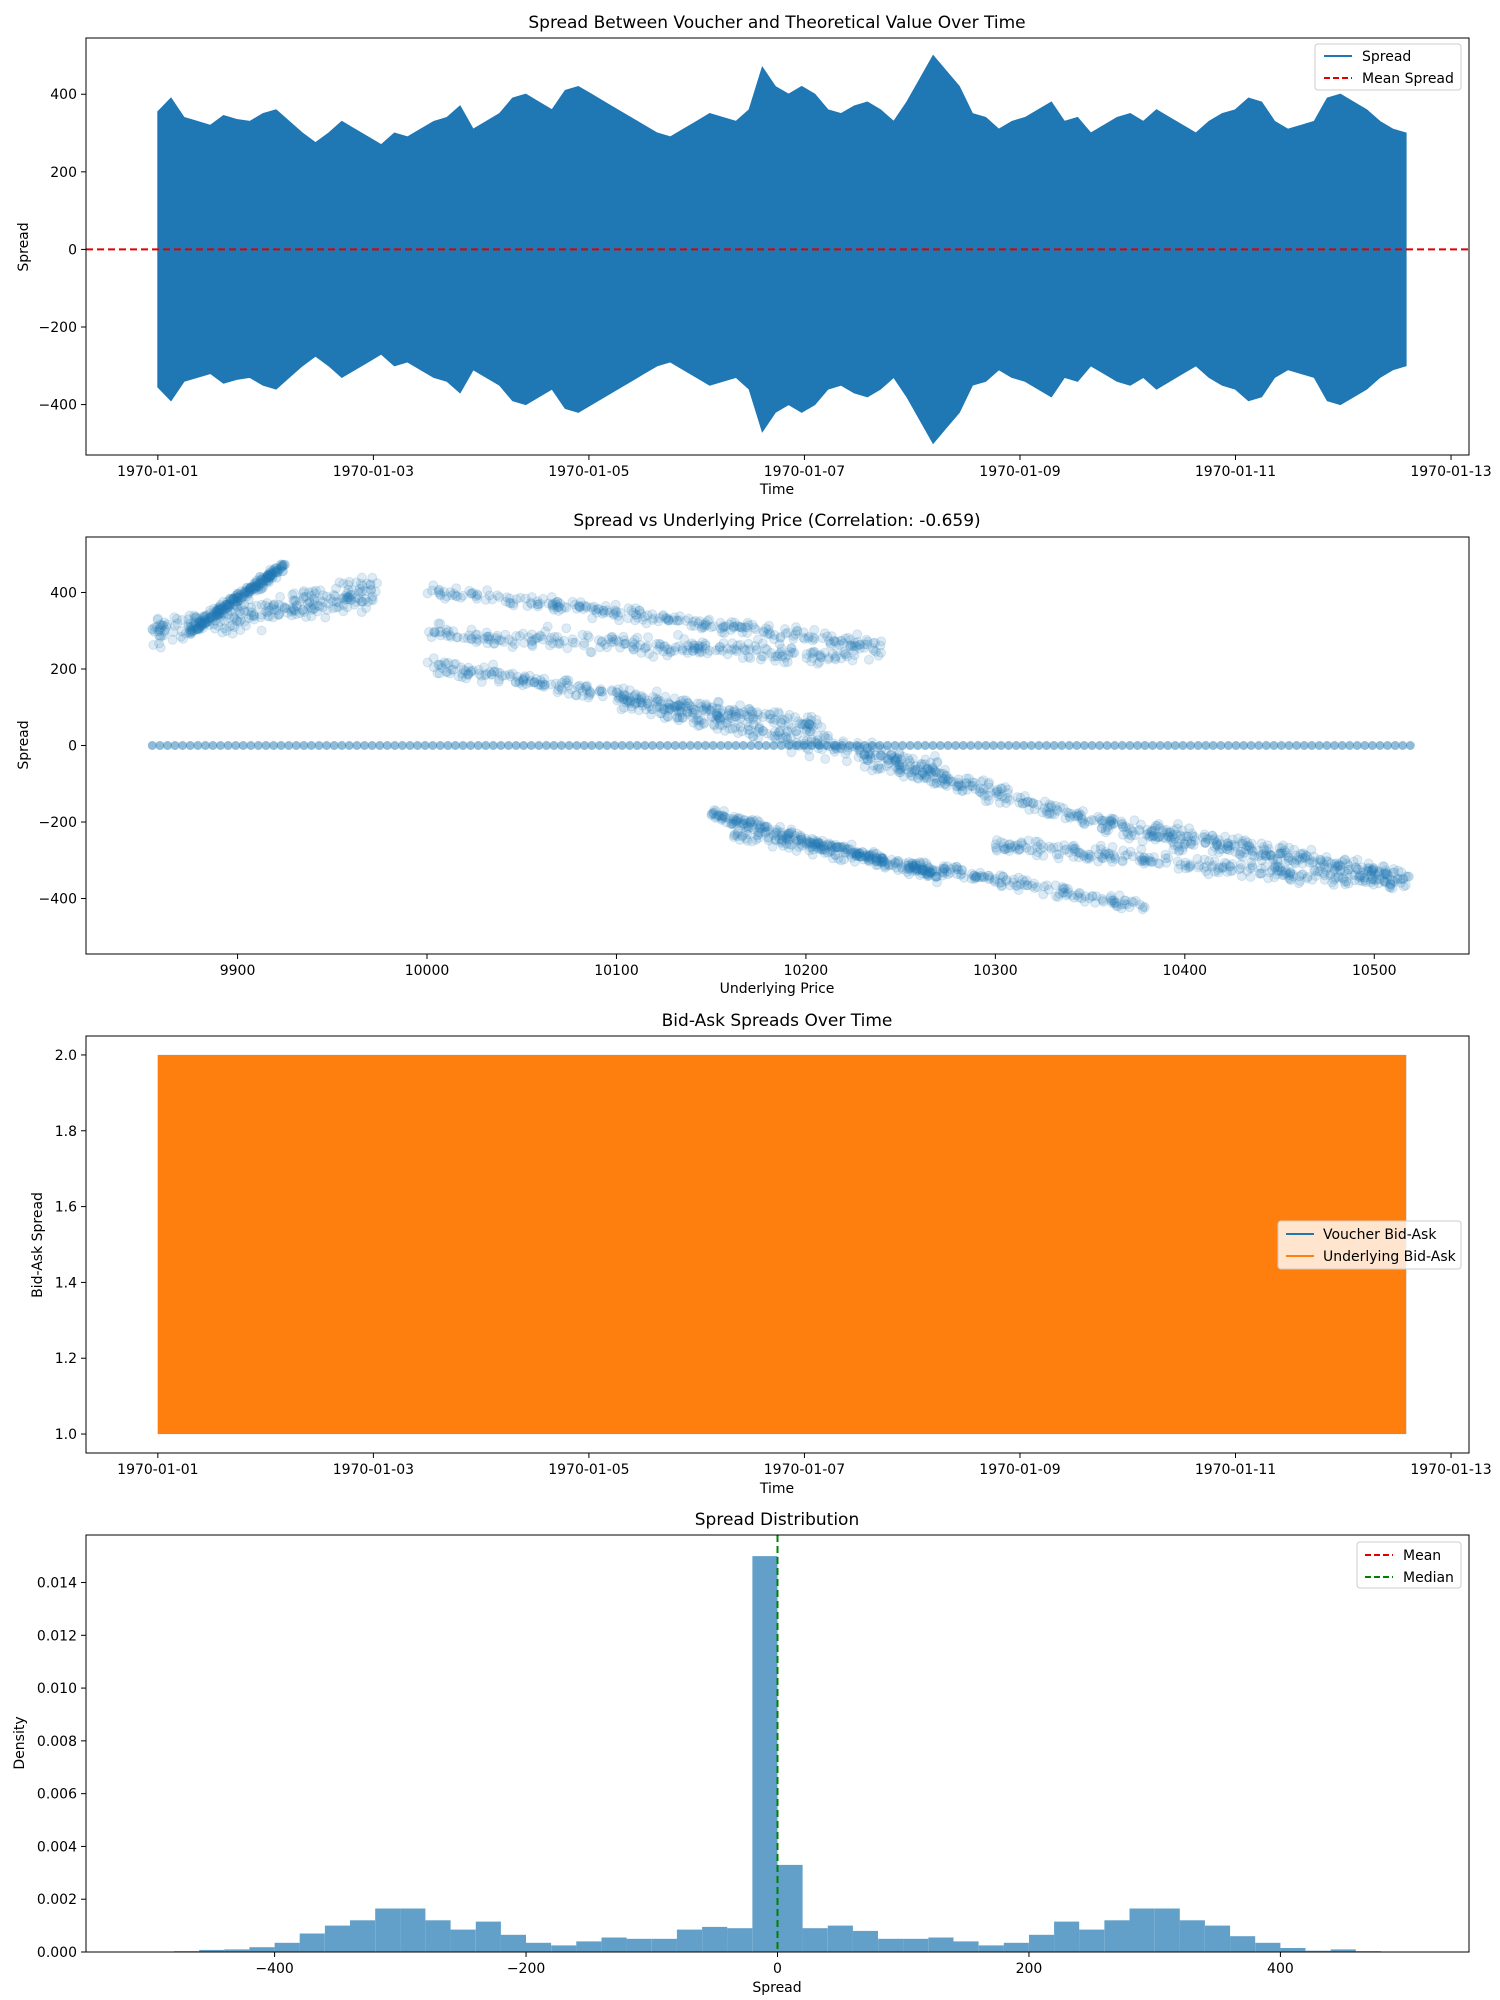  I want to click on y-tick-label: −400, so click(58, 406).